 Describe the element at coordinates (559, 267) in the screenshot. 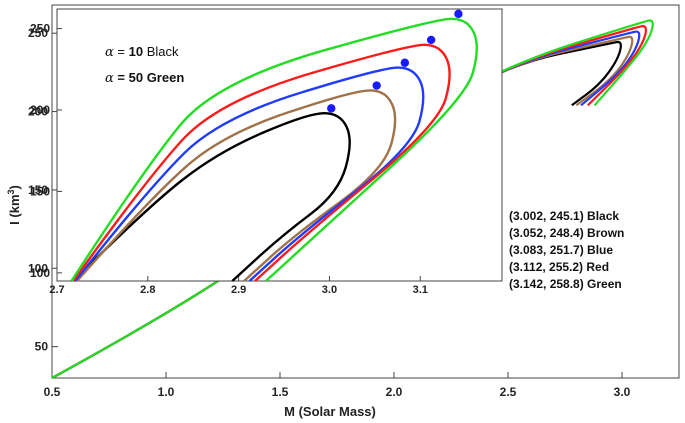

I see `annotation-red: (3.112, 255.2) Red` at that location.